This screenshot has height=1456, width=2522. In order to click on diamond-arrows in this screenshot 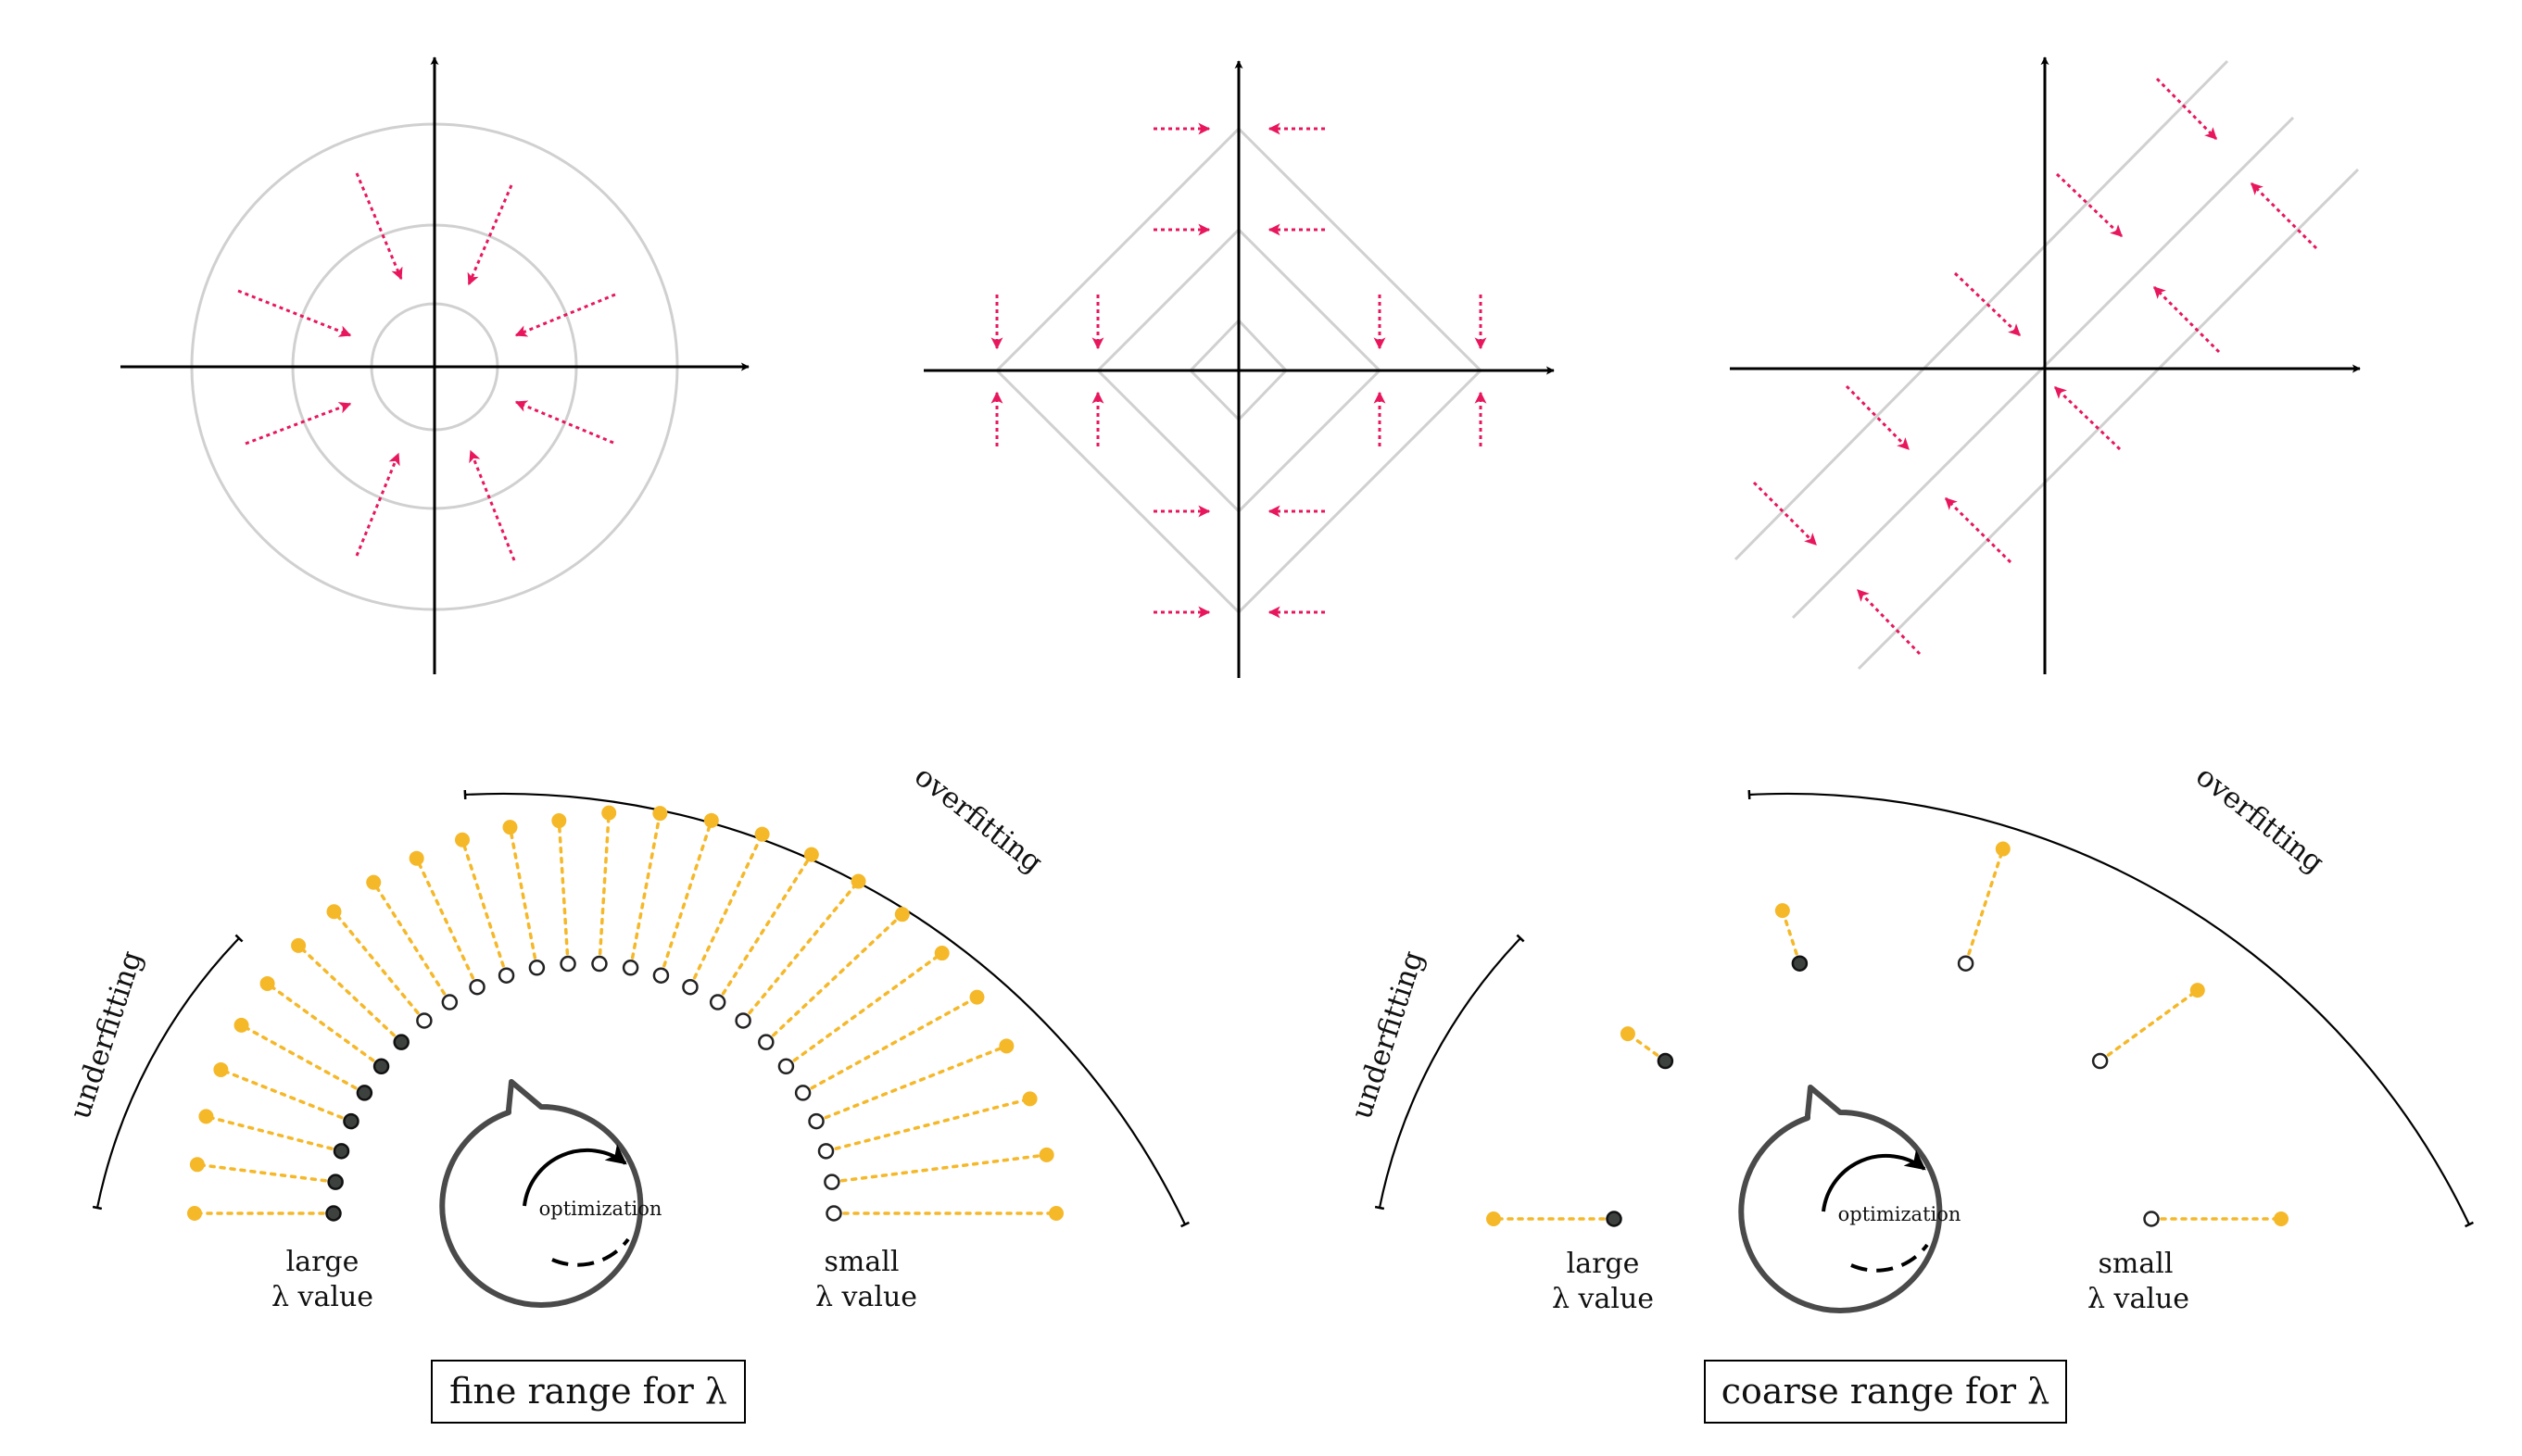, I will do `click(1238, 370)`.